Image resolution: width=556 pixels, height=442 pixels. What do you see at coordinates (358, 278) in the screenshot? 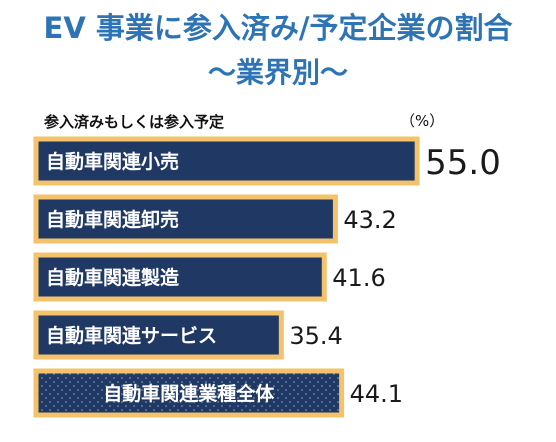
I see `value-label-2: 41.6` at bounding box center [358, 278].